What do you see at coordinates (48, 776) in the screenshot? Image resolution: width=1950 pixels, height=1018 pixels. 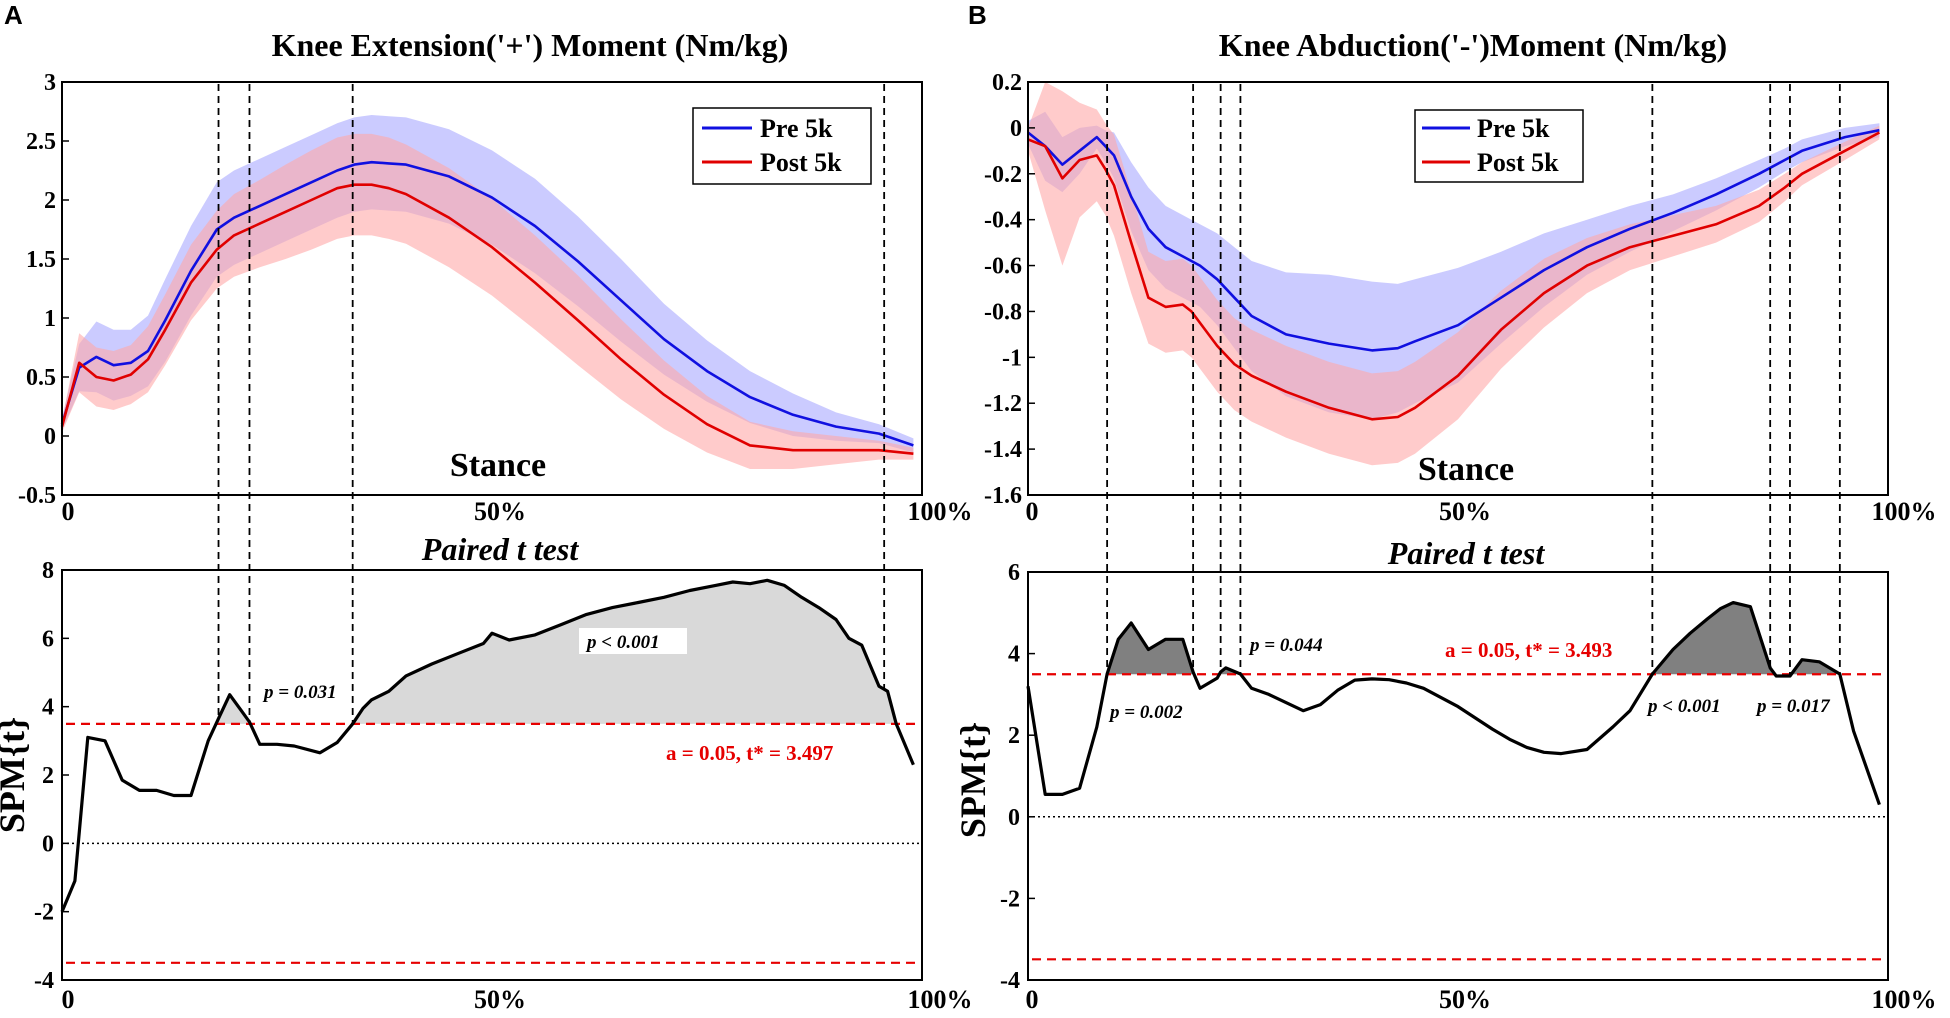 I see `panel-a-spm-ytick-label: 2` at bounding box center [48, 776].